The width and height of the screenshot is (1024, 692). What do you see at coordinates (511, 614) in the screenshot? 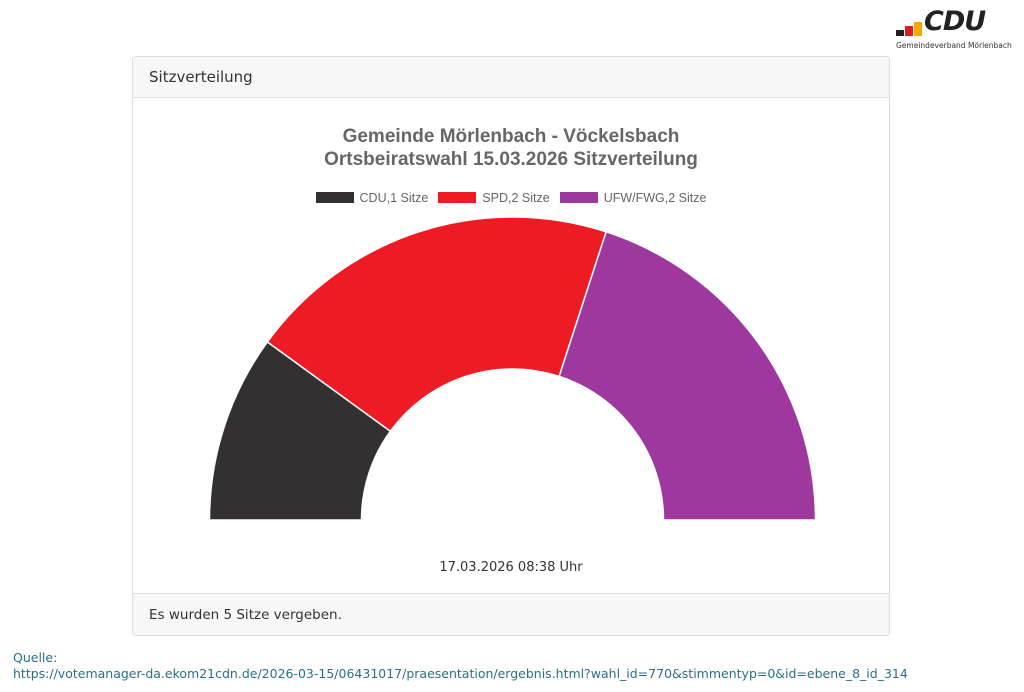
I see `card-footer: Es wurden 5 Sitze vergeben.` at bounding box center [511, 614].